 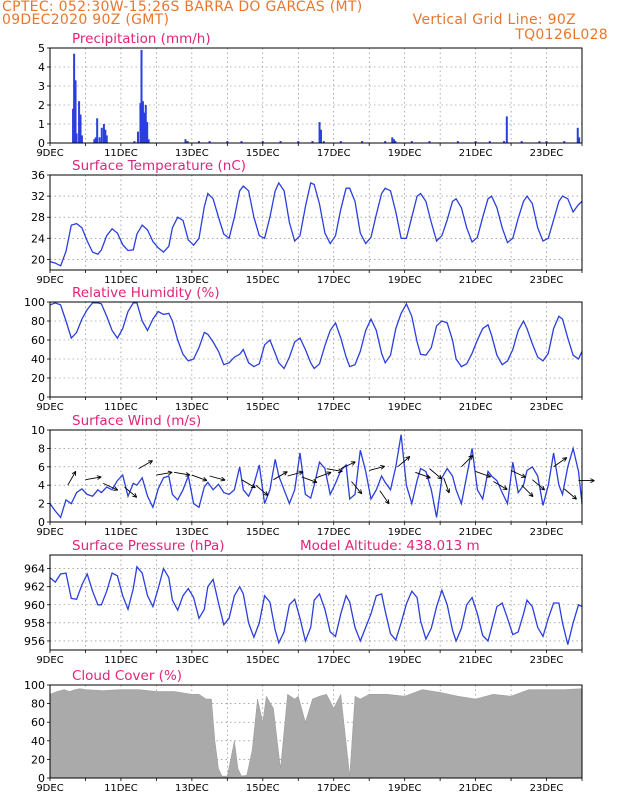 I want to click on rh-line, so click(x=316, y=336).